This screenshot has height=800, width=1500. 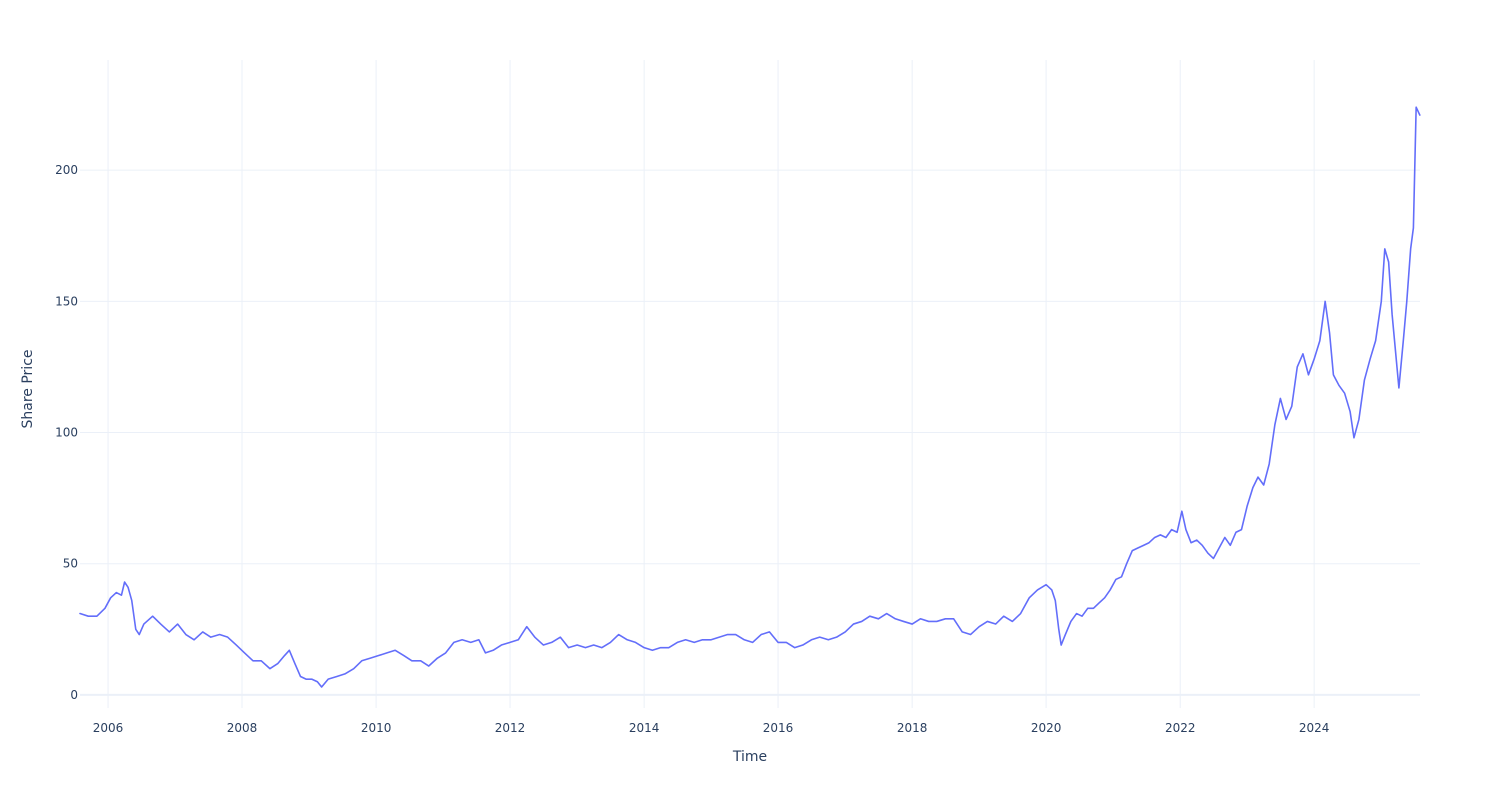 What do you see at coordinates (66, 301) in the screenshot?
I see `y-tick-label: 150` at bounding box center [66, 301].